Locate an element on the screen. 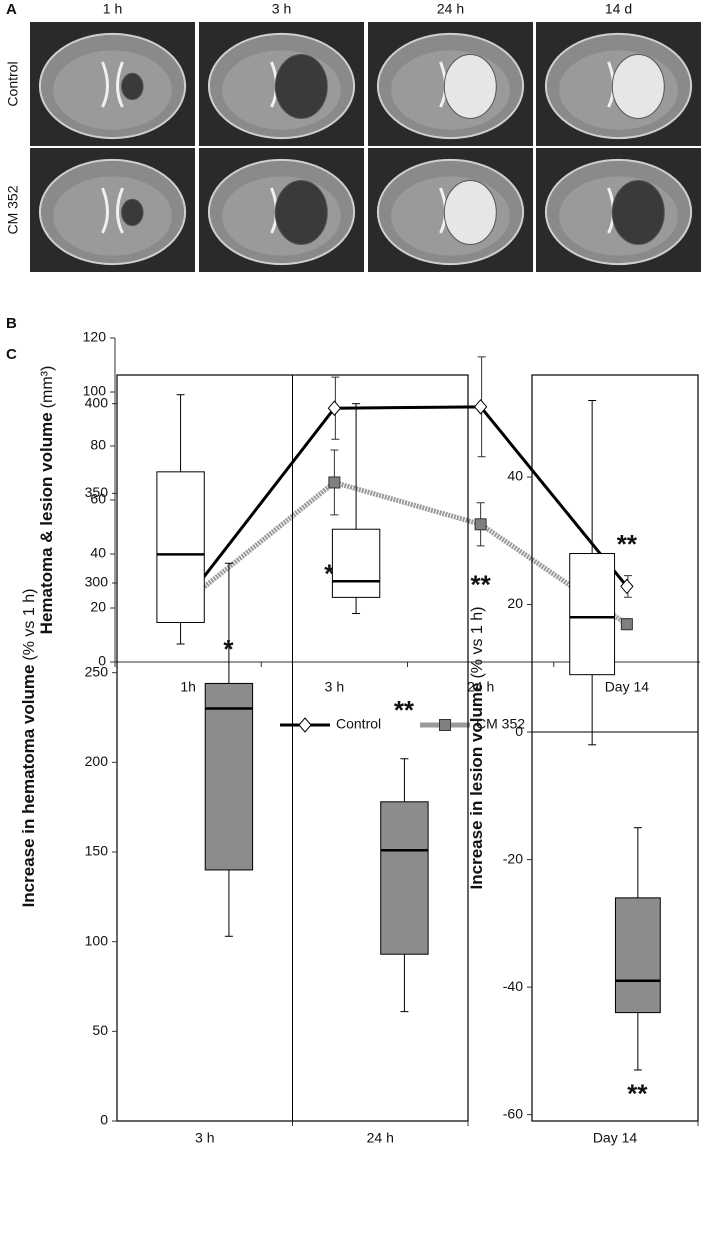 This screenshot has height=1234, width=709. y-axis-label-main: Increase in hematoma volume is located at coordinates (28, 786).